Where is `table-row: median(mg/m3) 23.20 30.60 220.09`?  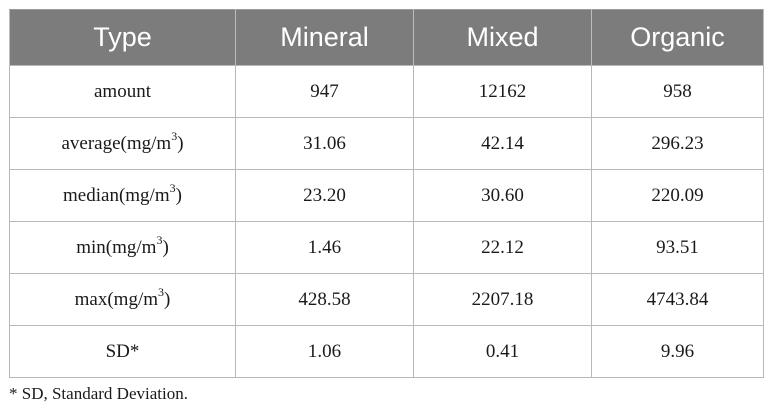 table-row: median(mg/m3) 23.20 30.60 220.09 is located at coordinates (386, 195).